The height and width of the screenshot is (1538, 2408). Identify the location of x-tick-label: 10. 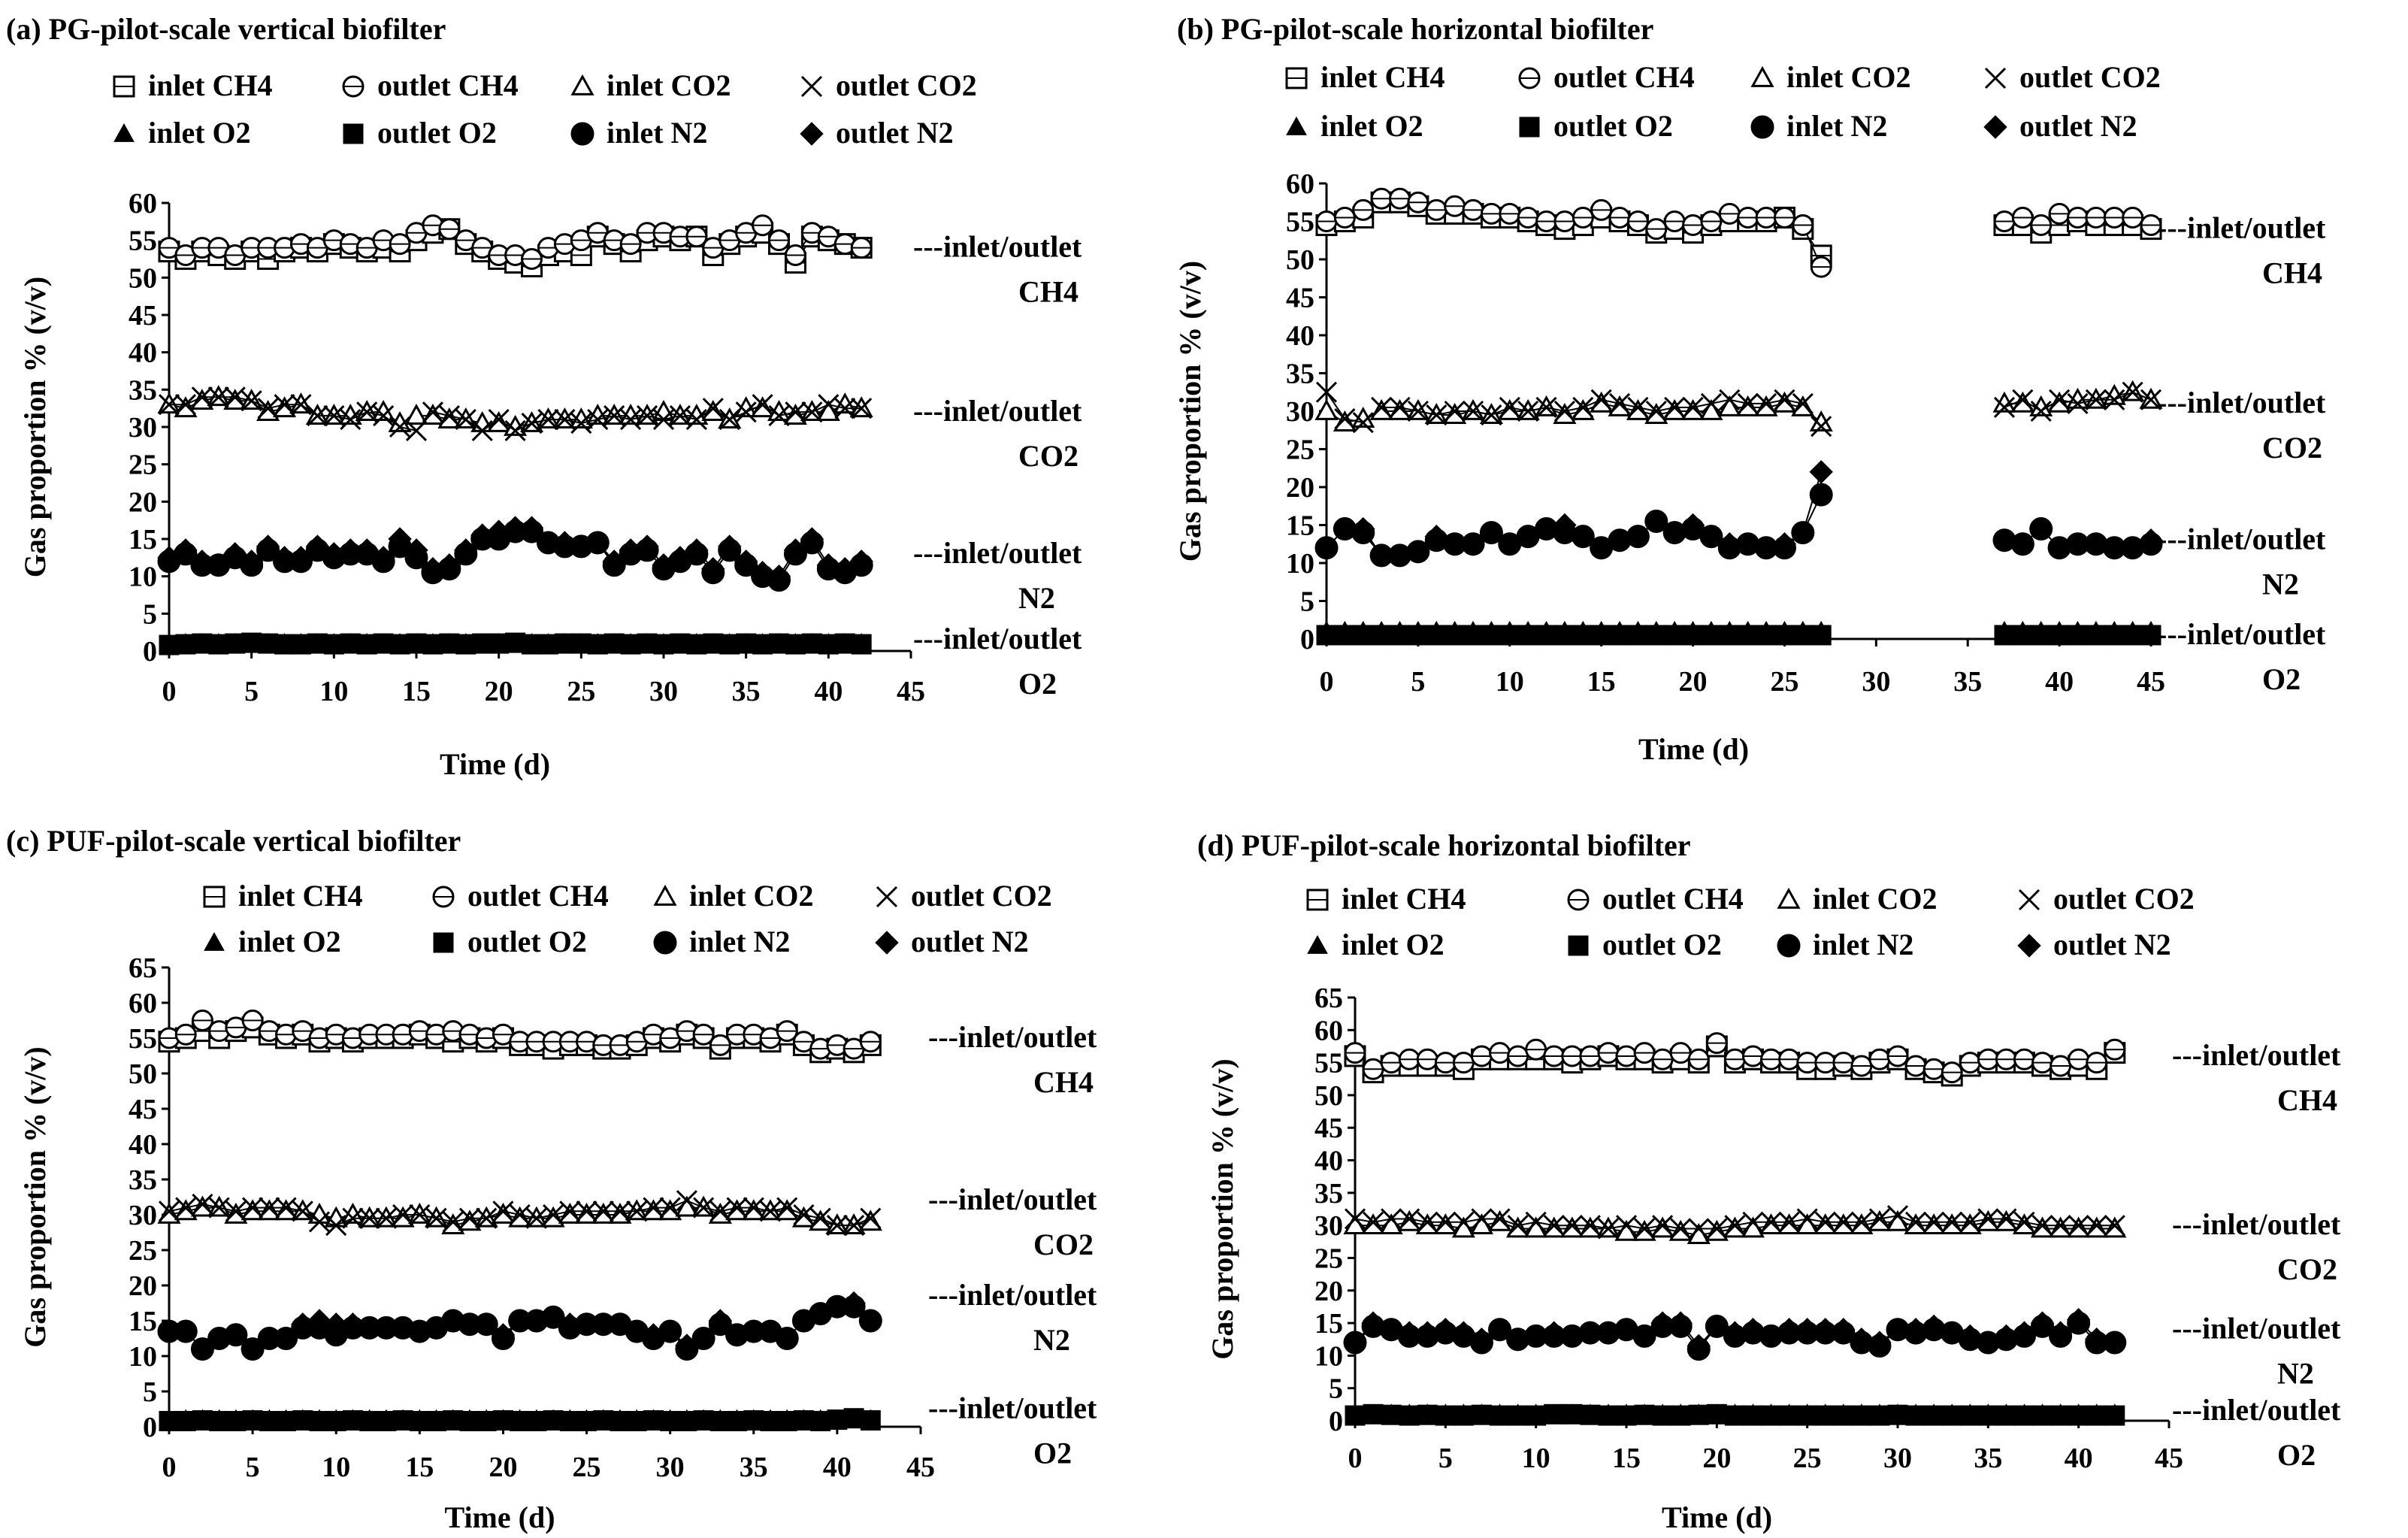
(336, 1467).